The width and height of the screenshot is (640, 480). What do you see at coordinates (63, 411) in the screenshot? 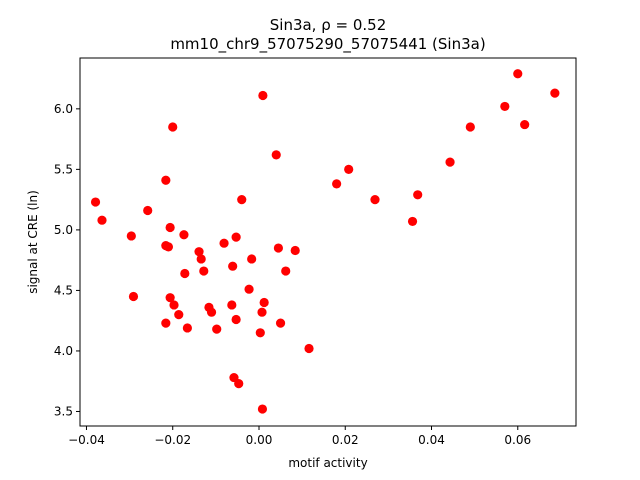
I see `y-tick-label: 3.5` at bounding box center [63, 411].